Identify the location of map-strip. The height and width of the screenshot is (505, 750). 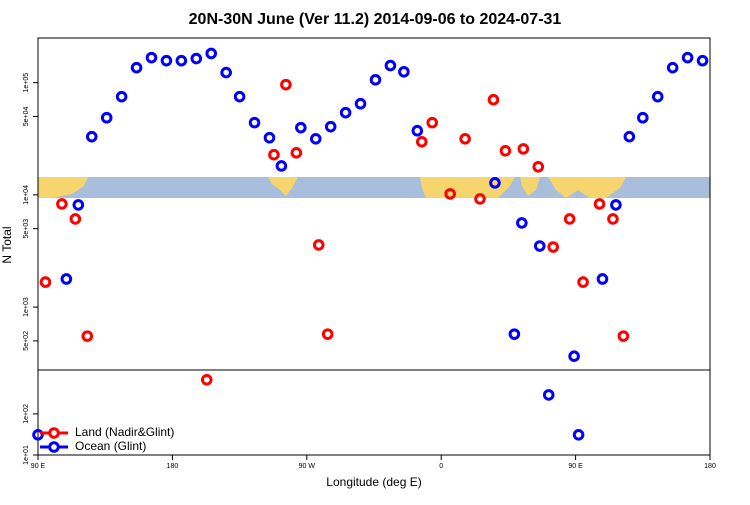
(374, 187).